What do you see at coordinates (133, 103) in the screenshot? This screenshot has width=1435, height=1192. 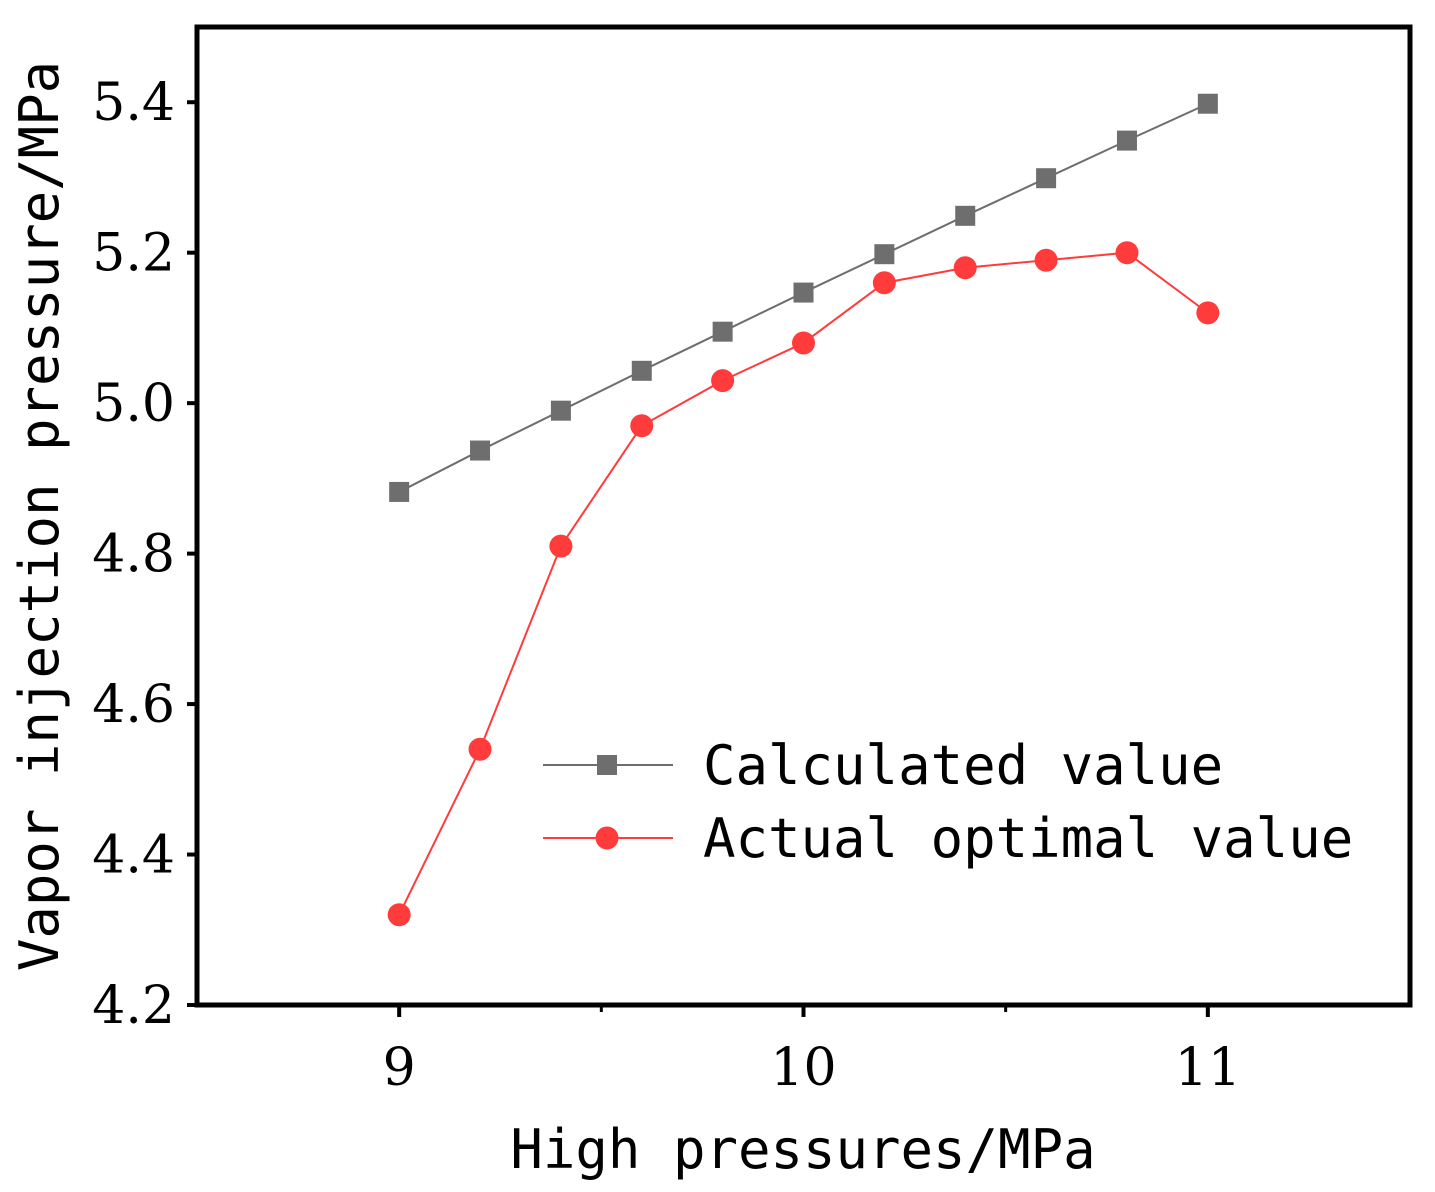 I see `y-tick-label: 5.4` at bounding box center [133, 103].